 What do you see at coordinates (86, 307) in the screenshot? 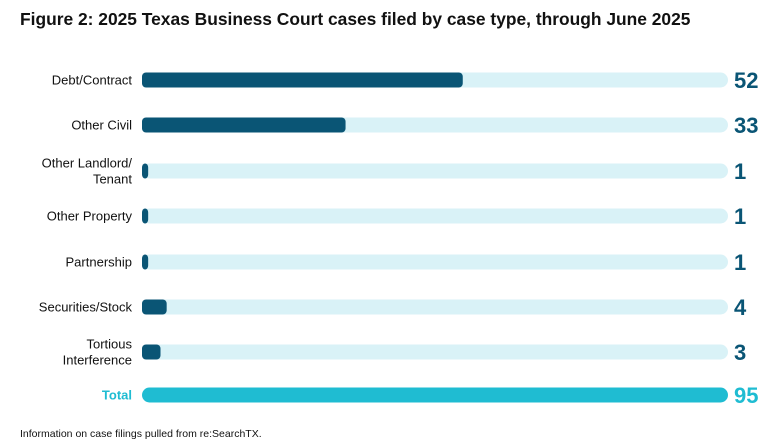
I see `category-label: Securities/Stock` at bounding box center [86, 307].